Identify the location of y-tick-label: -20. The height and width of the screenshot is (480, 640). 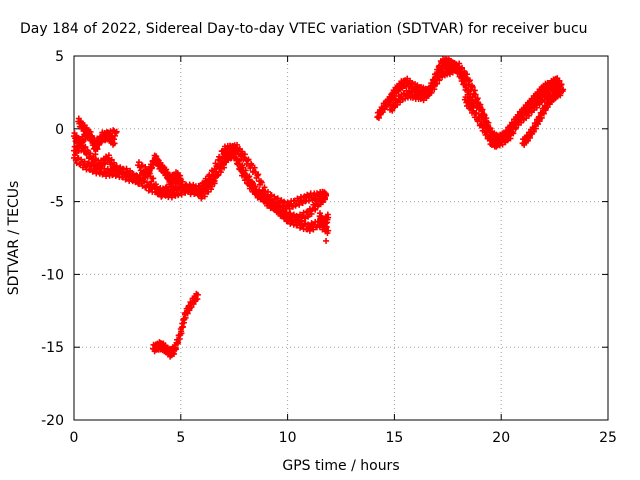
(52, 421).